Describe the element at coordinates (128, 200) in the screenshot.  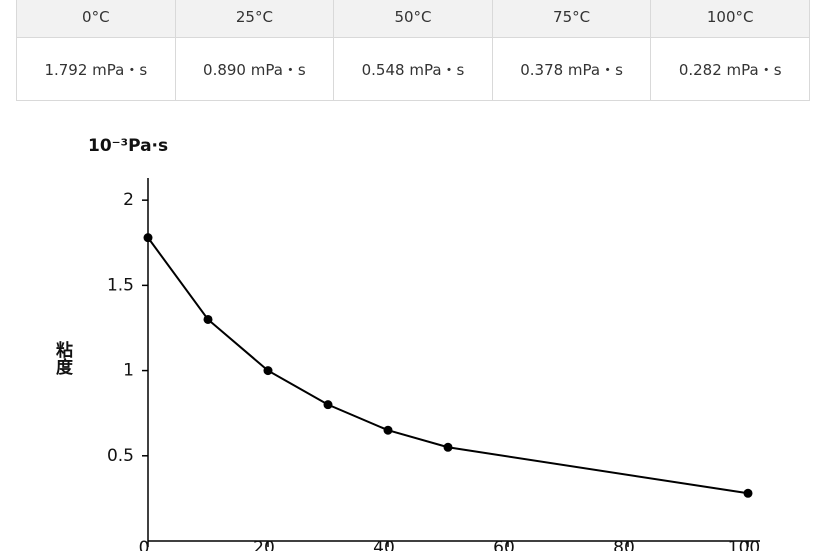
I see `y-tick-label: 2` at that location.